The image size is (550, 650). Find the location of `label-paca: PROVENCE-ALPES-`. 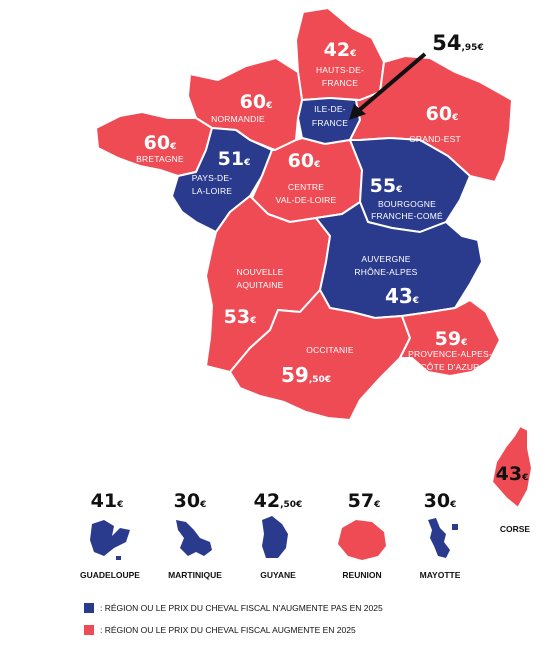

label-paca: PROVENCE-ALPES- is located at coordinates (450, 354).